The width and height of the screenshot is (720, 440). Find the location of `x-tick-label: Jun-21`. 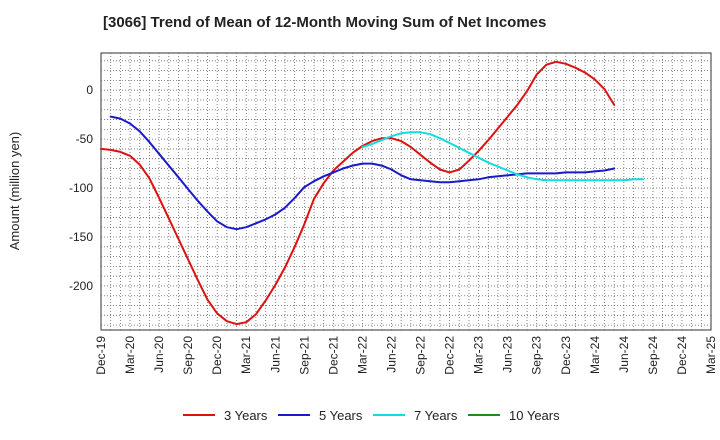

x-tick-label: Jun-21 is located at coordinates (275, 354).